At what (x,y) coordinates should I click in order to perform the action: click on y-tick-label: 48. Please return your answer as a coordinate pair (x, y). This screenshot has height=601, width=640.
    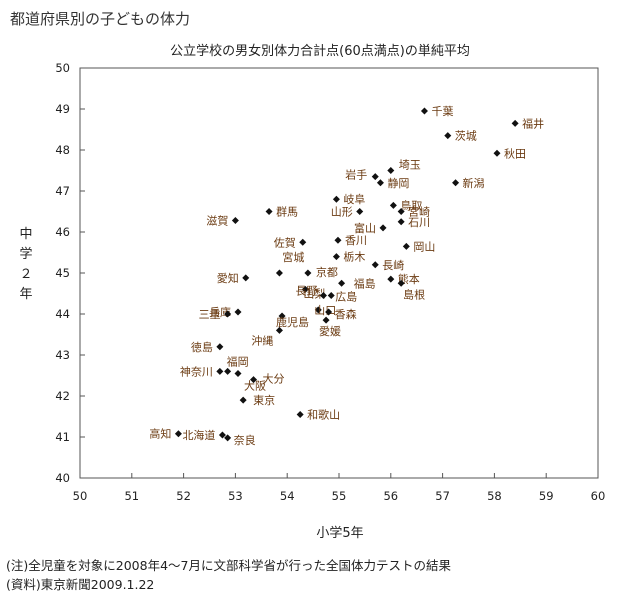
    Looking at the image, I should click on (62, 150).